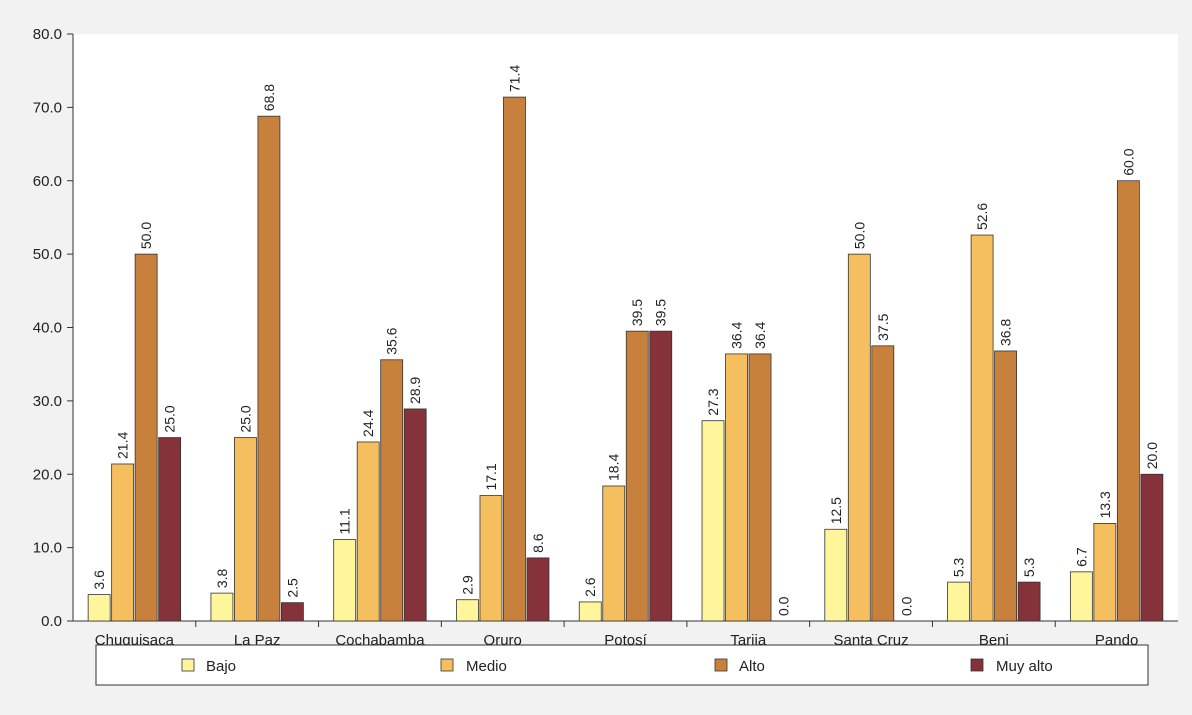 This screenshot has width=1192, height=715. I want to click on data-label: 2.6, so click(590, 587).